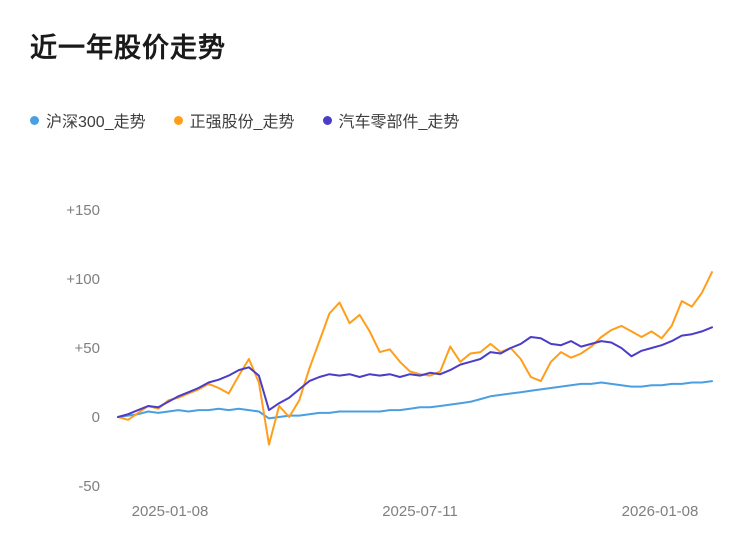  I want to click on legend-label: 沪深300_走势, so click(96, 122).